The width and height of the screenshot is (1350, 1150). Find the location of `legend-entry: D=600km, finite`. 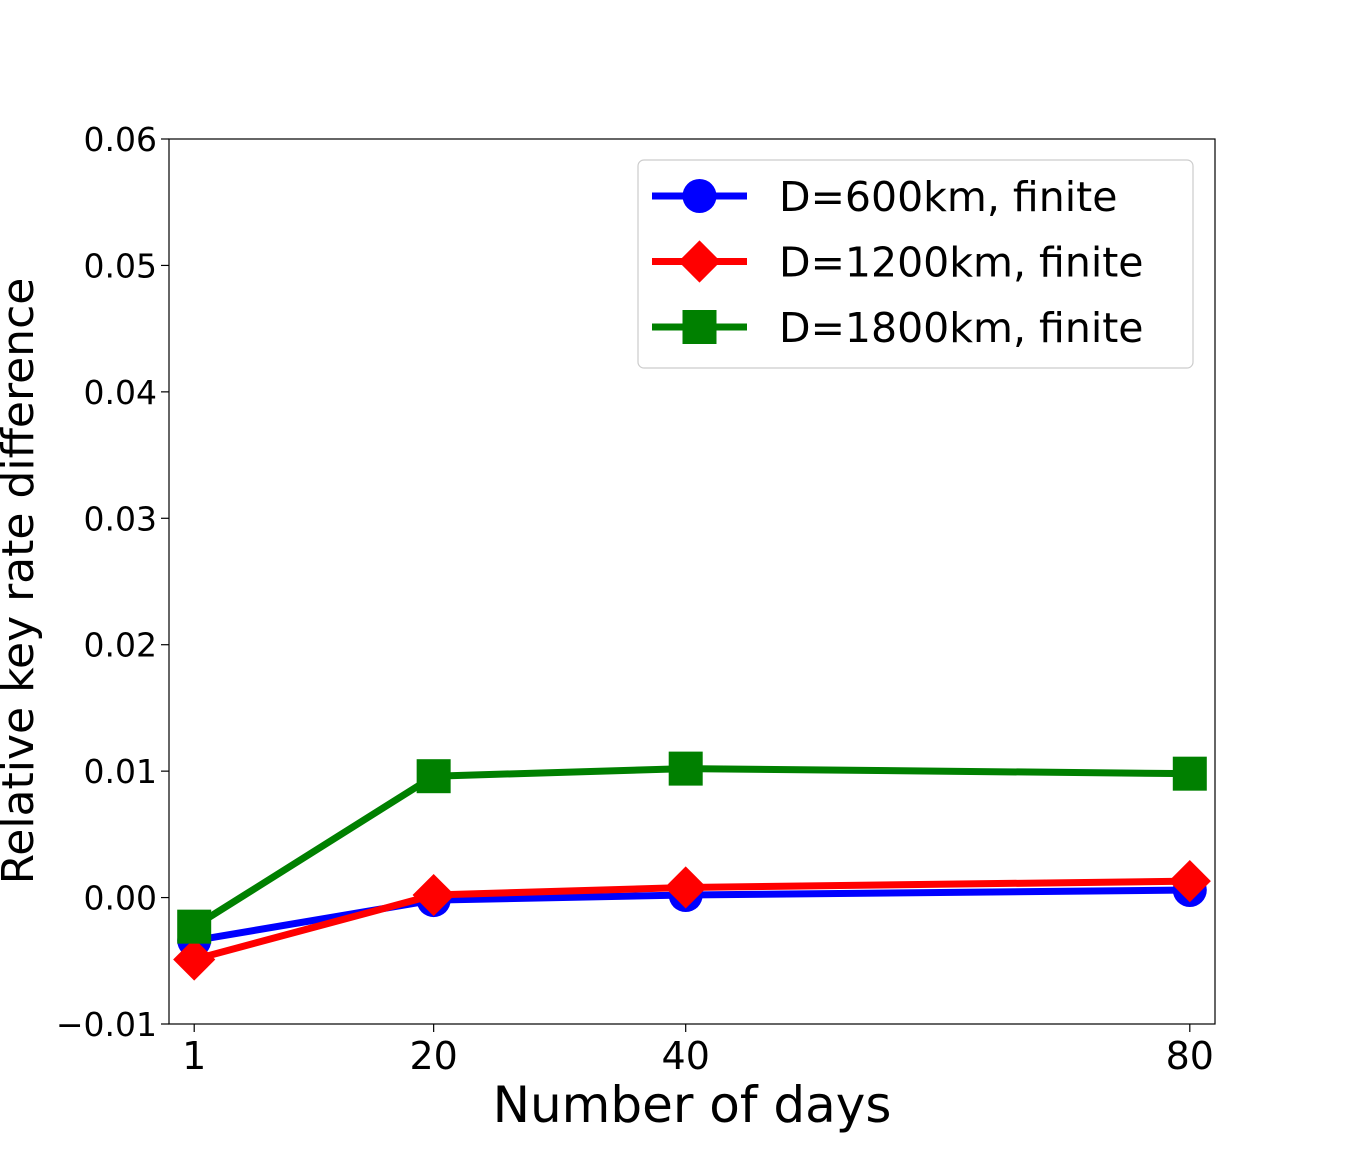

legend-entry: D=600km, finite is located at coordinates (884, 197).